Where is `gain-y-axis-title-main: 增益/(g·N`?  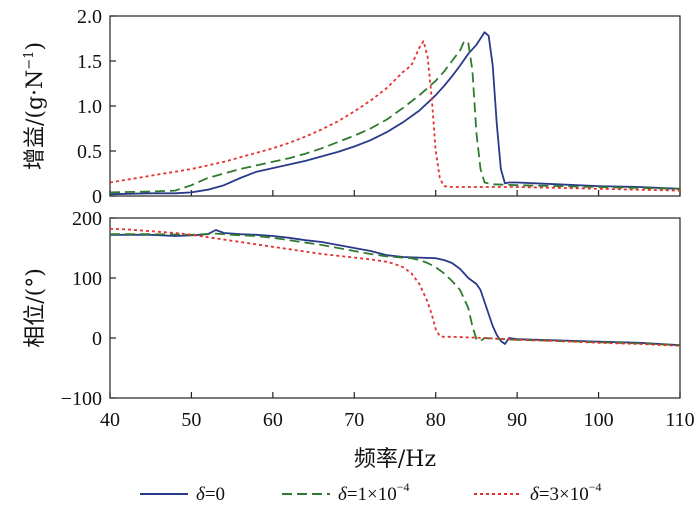 gain-y-axis-title-main: 增益/(g·N is located at coordinates (35, 120).